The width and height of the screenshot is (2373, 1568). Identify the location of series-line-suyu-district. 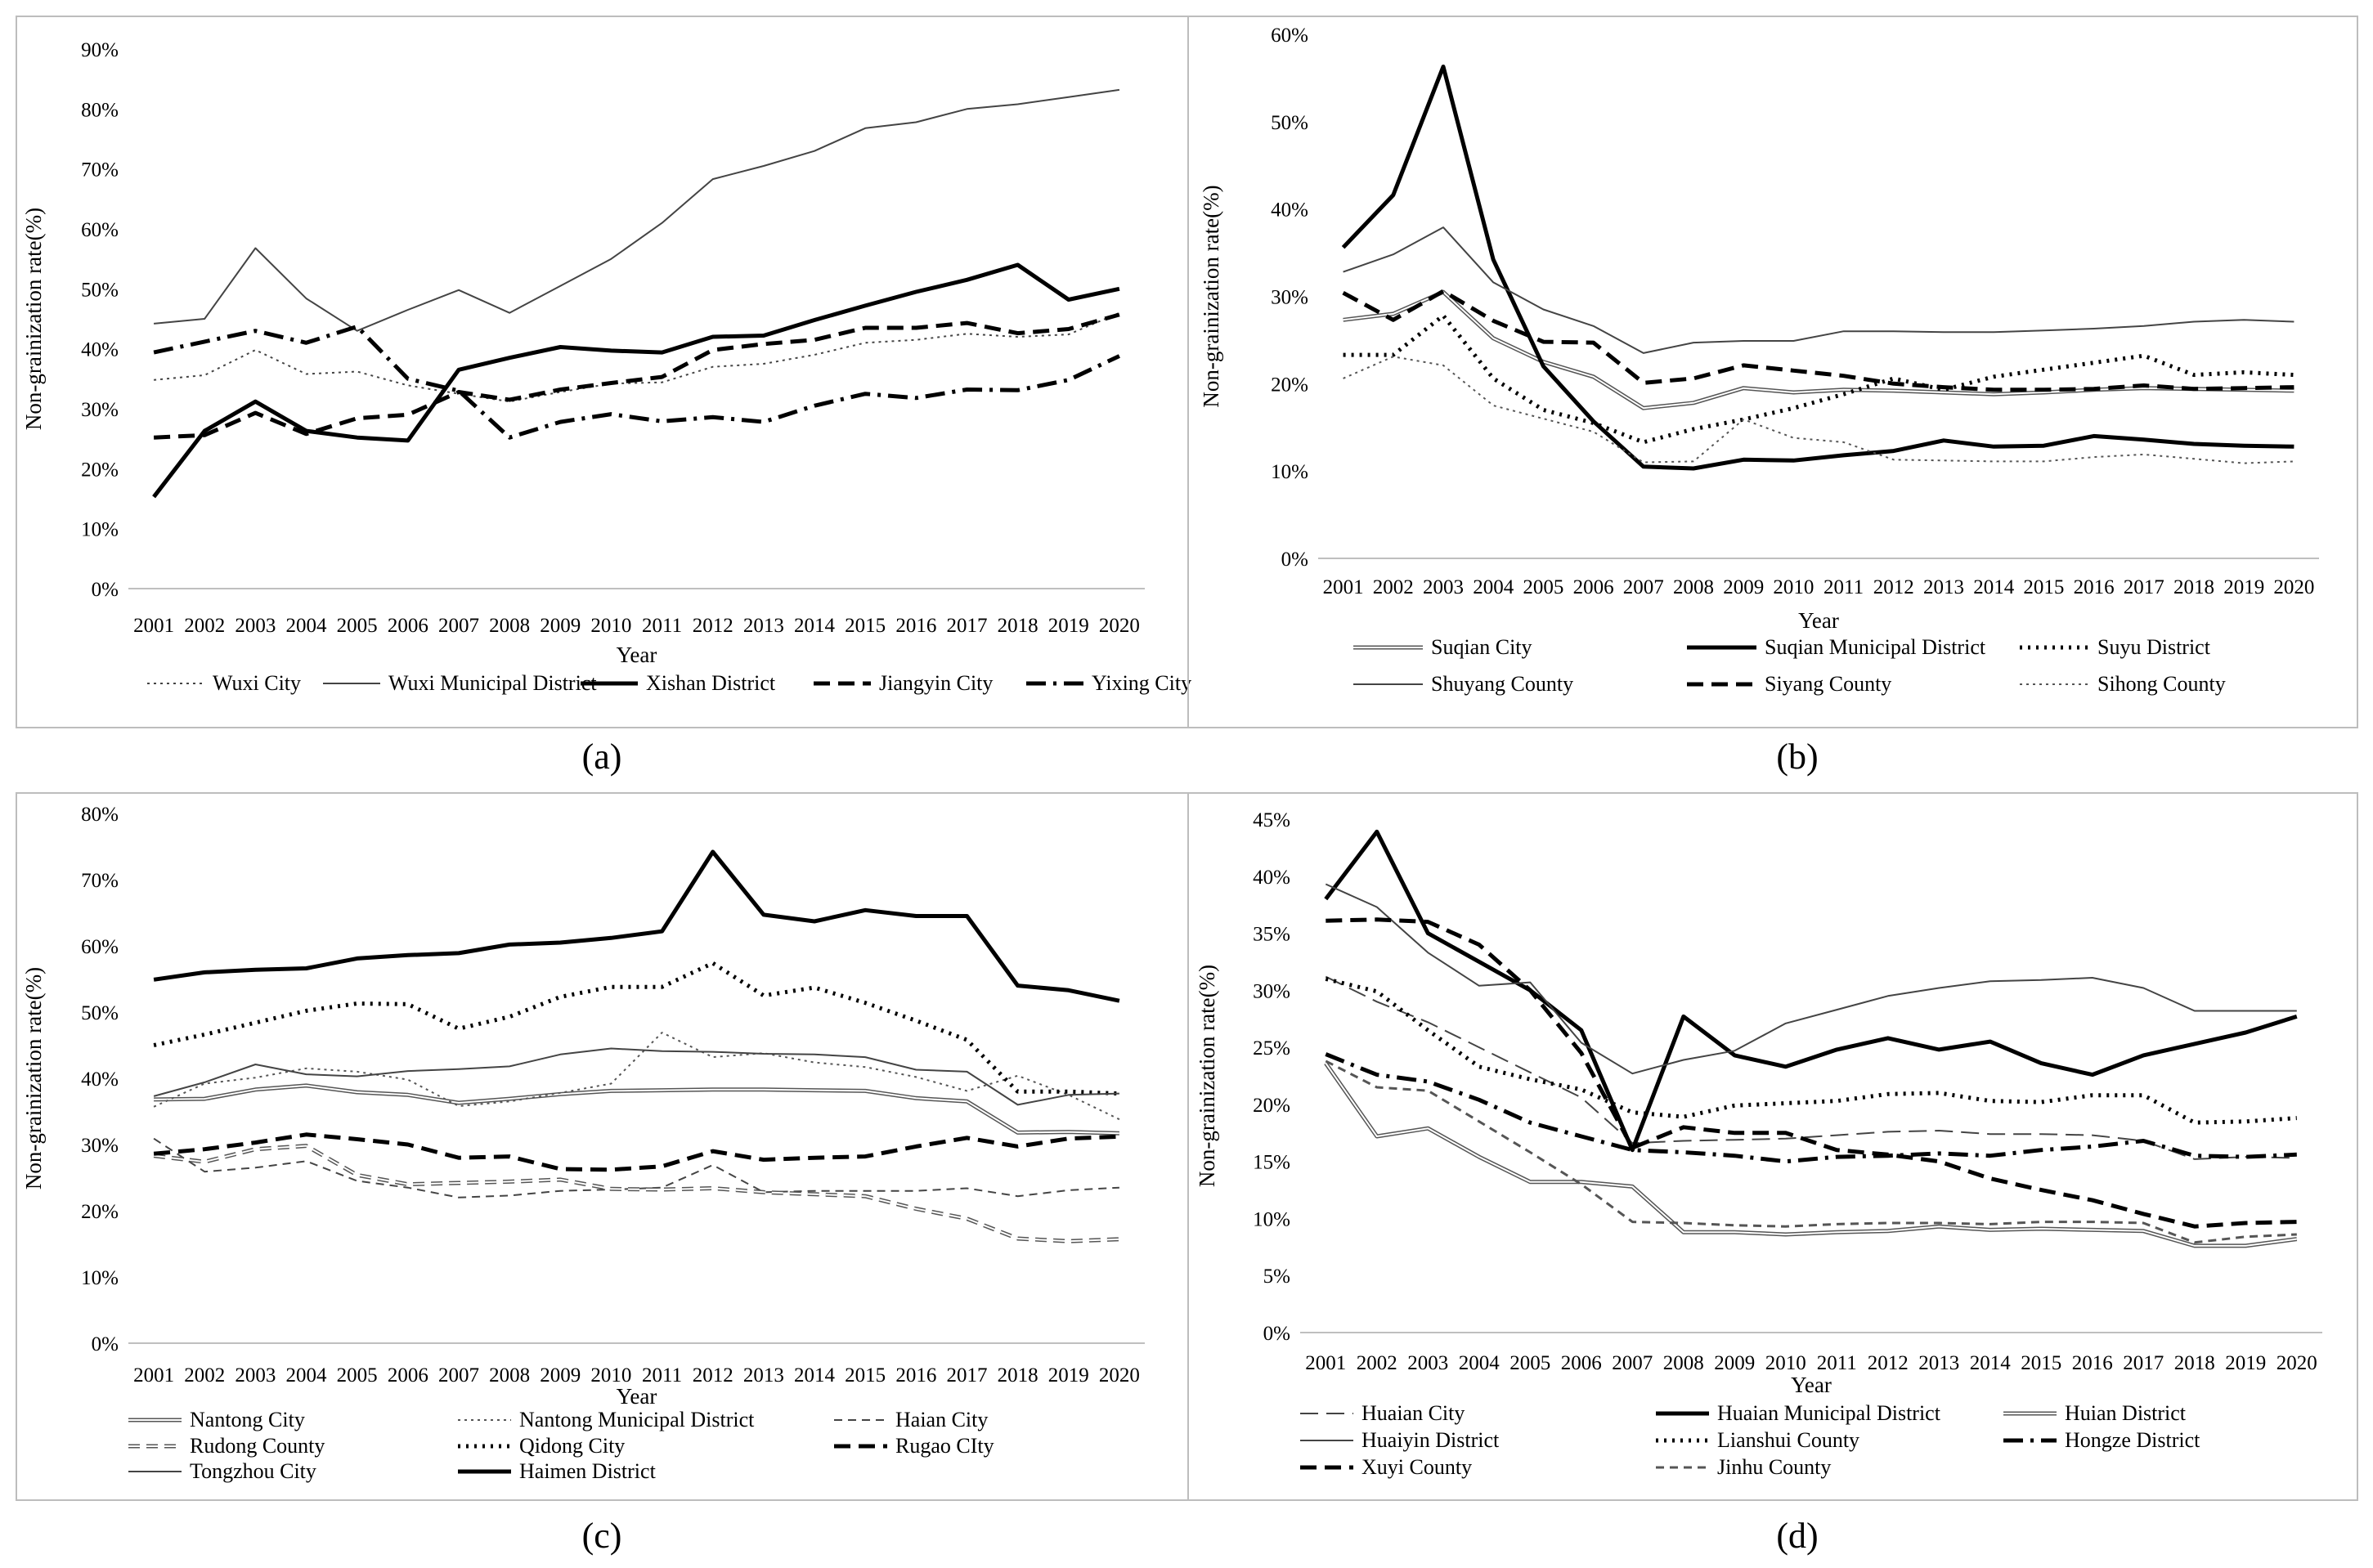
(1818, 379).